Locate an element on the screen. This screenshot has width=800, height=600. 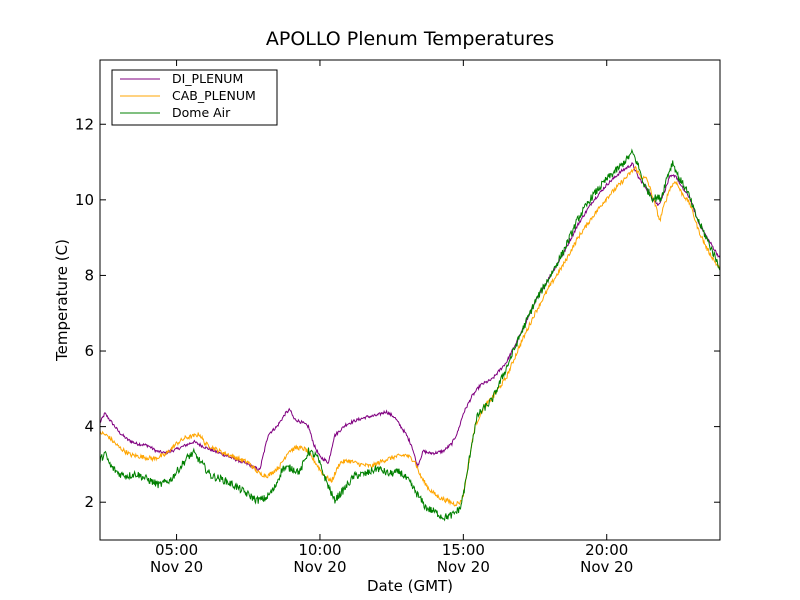
y-tick-label-1: 4 is located at coordinates (89, 427).